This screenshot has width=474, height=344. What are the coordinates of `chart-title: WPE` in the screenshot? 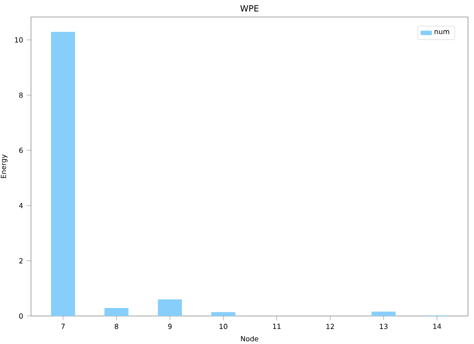 It's located at (249, 8).